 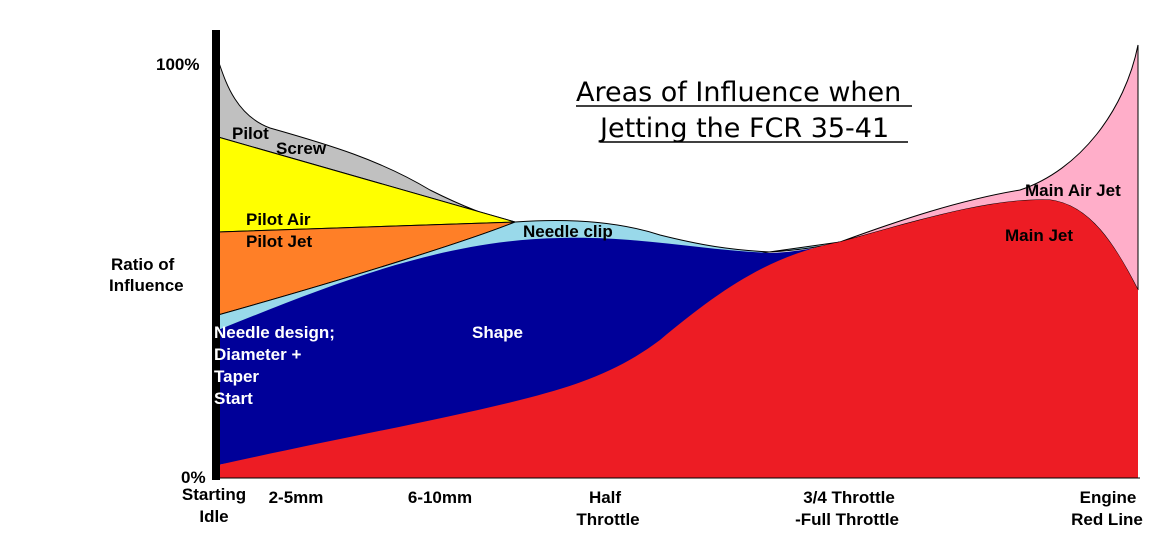 What do you see at coordinates (568, 231) in the screenshot?
I see `needle-clip-label: Needle clip` at bounding box center [568, 231].